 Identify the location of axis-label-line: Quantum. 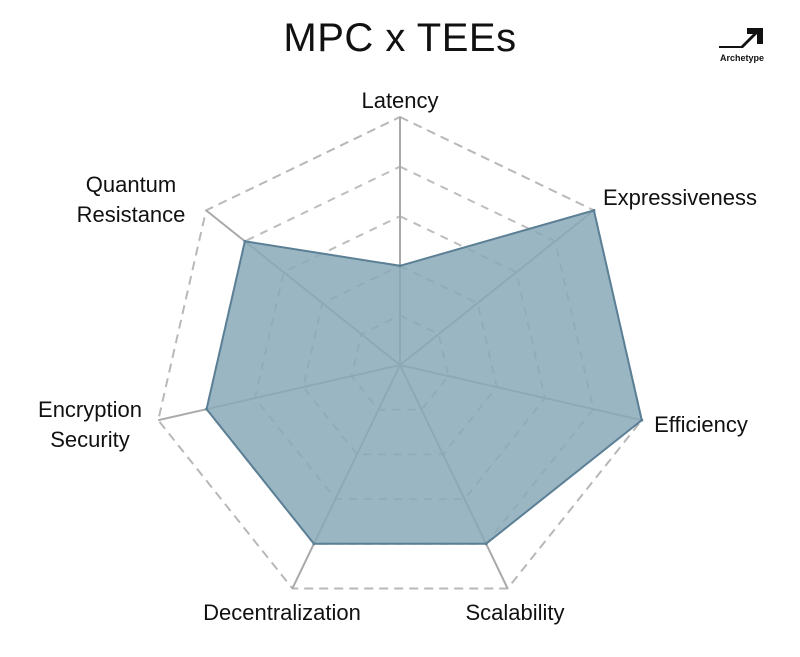
(131, 184).